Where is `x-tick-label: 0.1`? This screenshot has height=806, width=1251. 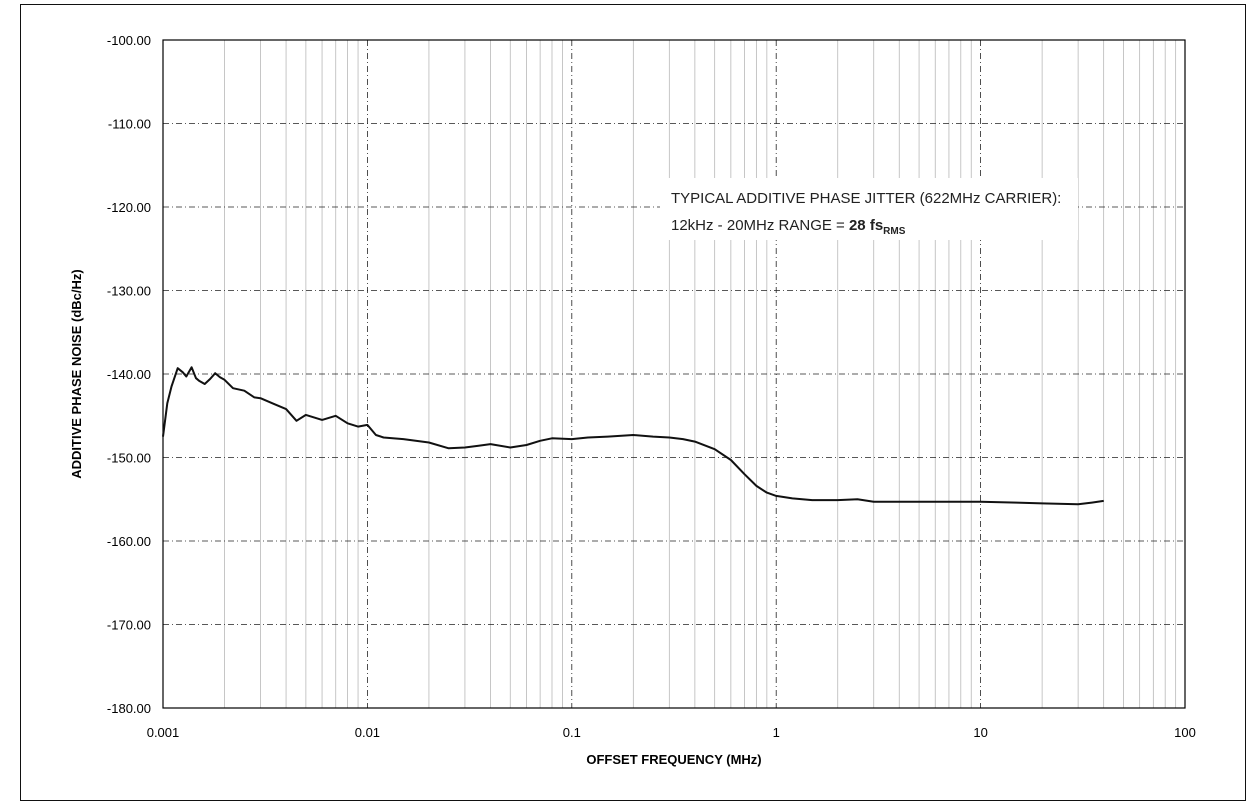
x-tick-label: 0.1 is located at coordinates (572, 732).